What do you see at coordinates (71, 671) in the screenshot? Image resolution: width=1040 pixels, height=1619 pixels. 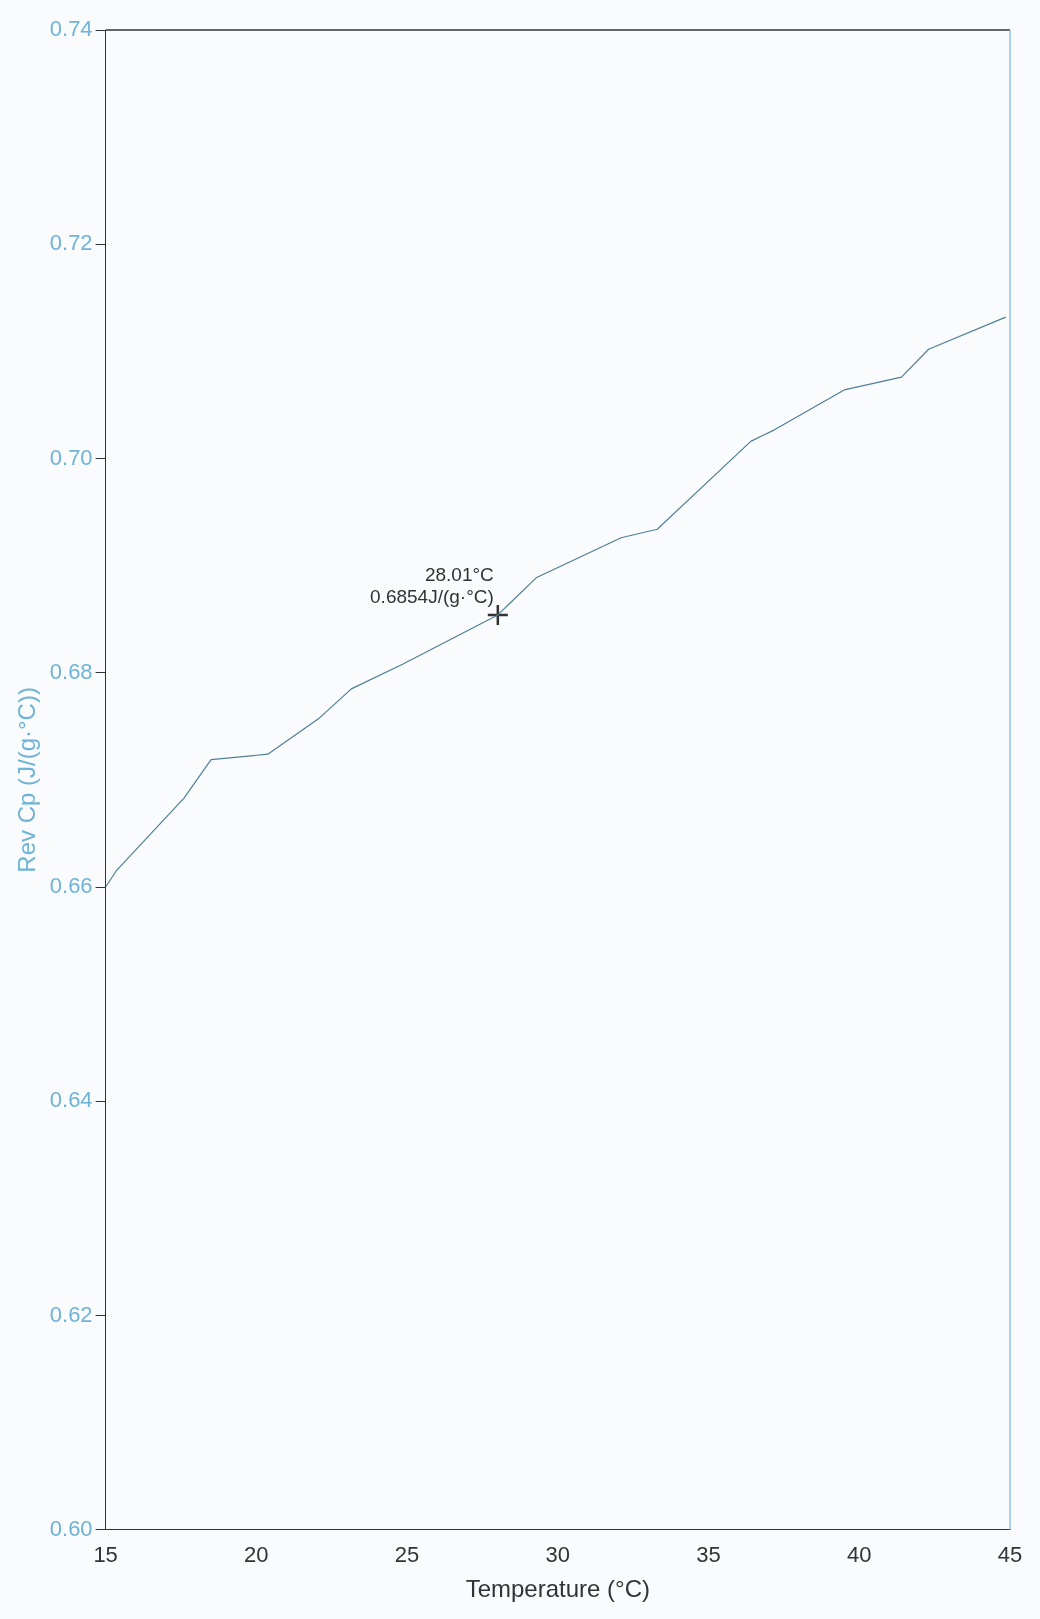 I see `y-tick-label: 0.68` at bounding box center [71, 671].